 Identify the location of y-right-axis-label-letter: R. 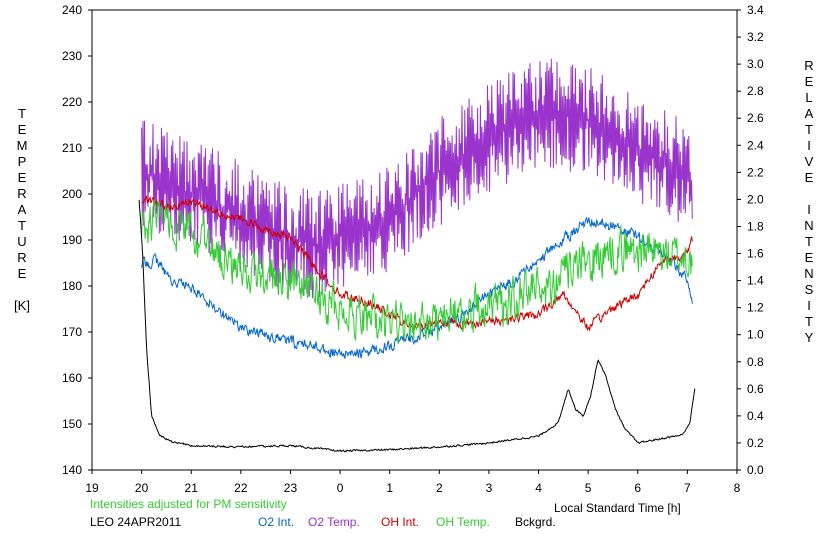
(808, 65).